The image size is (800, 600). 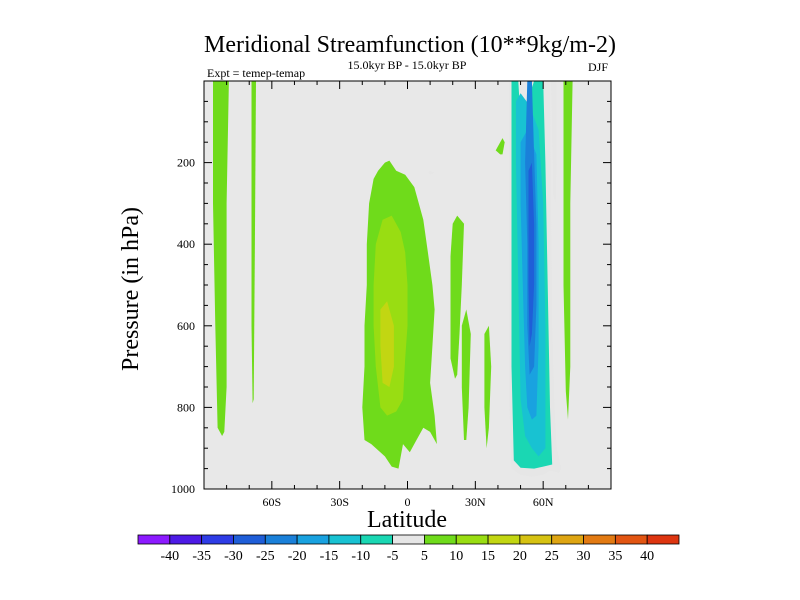 What do you see at coordinates (424, 556) in the screenshot?
I see `colorbar-label: 5` at bounding box center [424, 556].